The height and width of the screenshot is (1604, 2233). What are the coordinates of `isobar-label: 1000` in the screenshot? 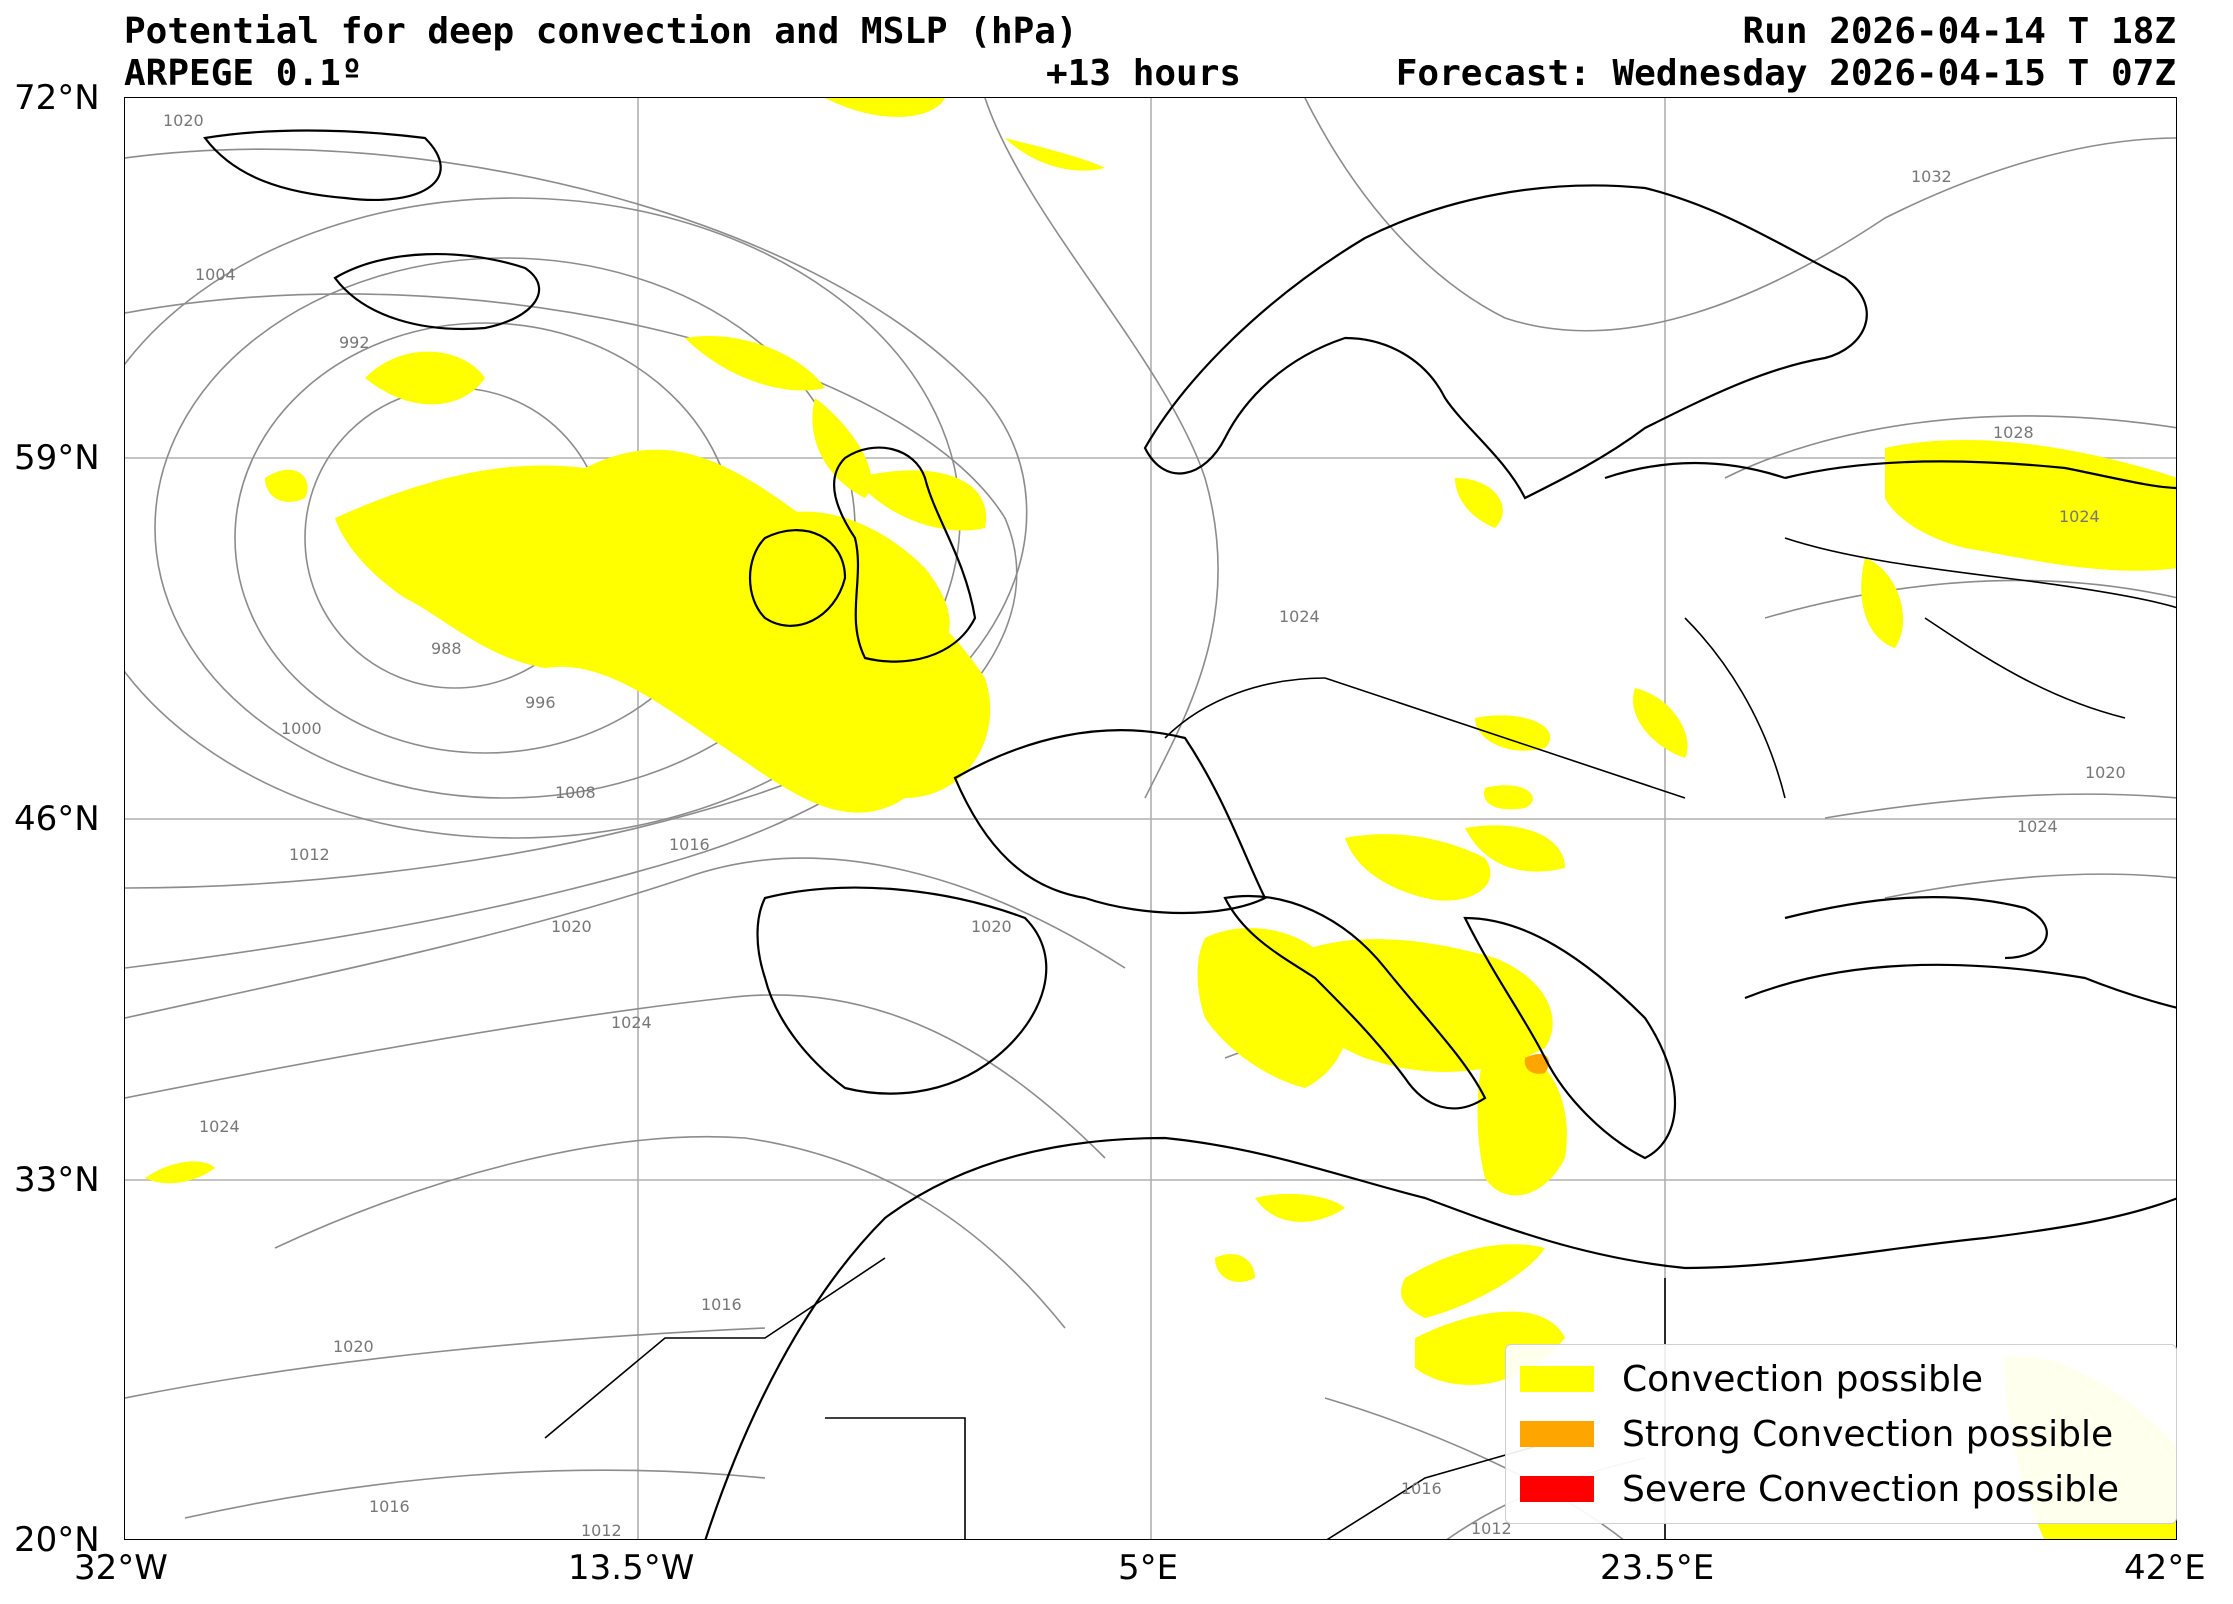 It's located at (301, 728).